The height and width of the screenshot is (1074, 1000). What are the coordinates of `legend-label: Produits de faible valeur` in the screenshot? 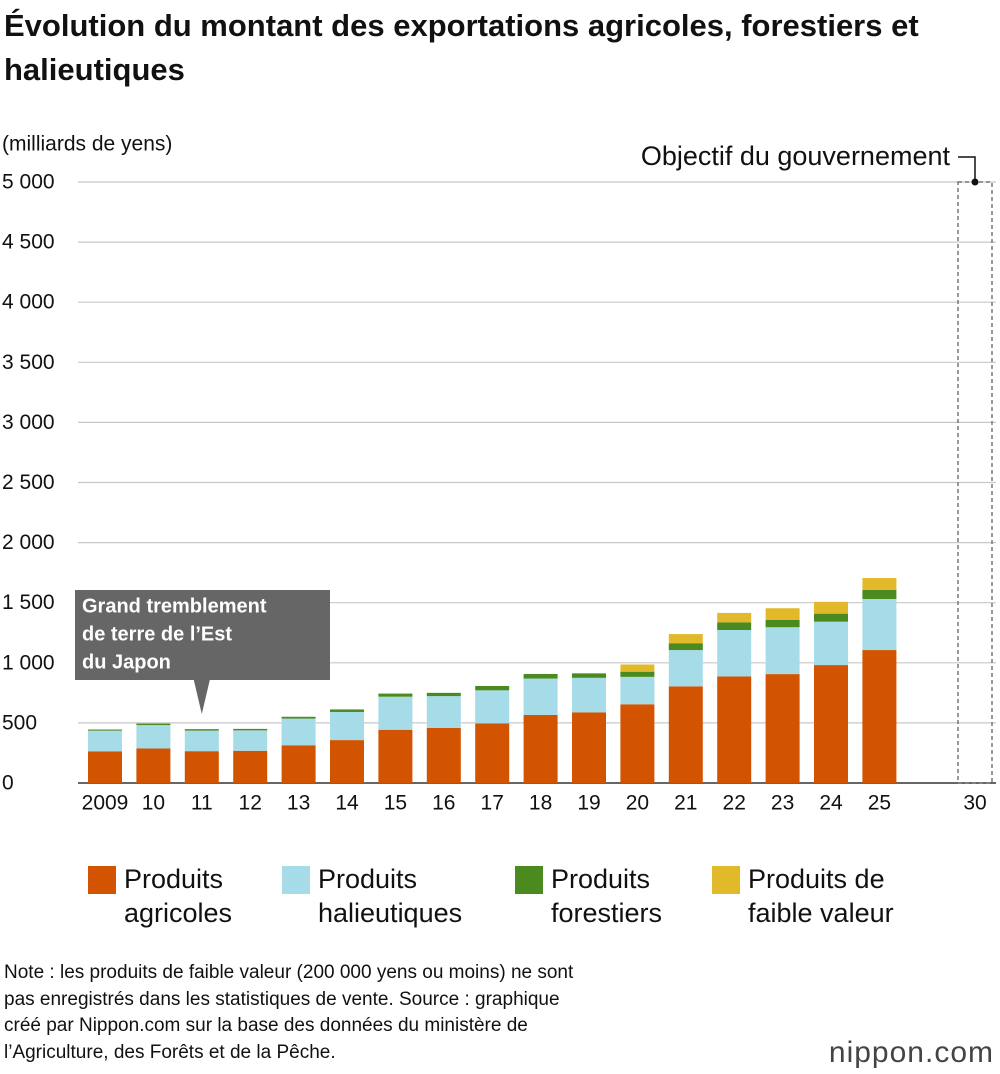 It's located at (821, 896).